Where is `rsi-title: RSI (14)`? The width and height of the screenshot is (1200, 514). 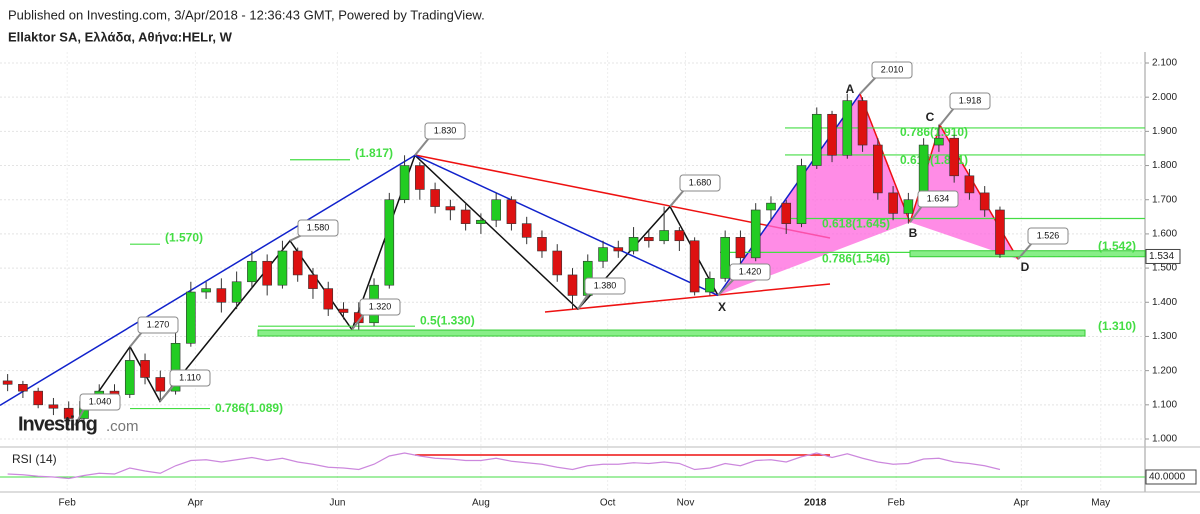 rsi-title: RSI (14) is located at coordinates (34, 459).